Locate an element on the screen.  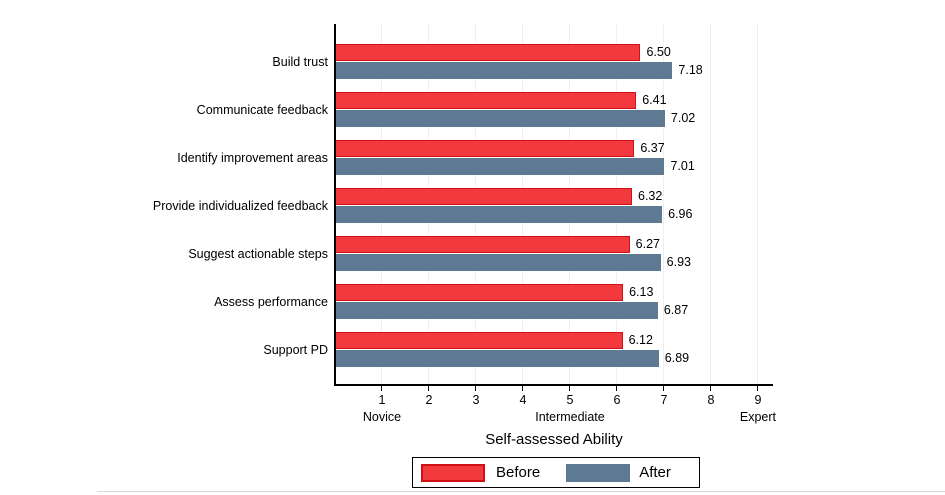
x-tick-label: 7 is located at coordinates (664, 400).